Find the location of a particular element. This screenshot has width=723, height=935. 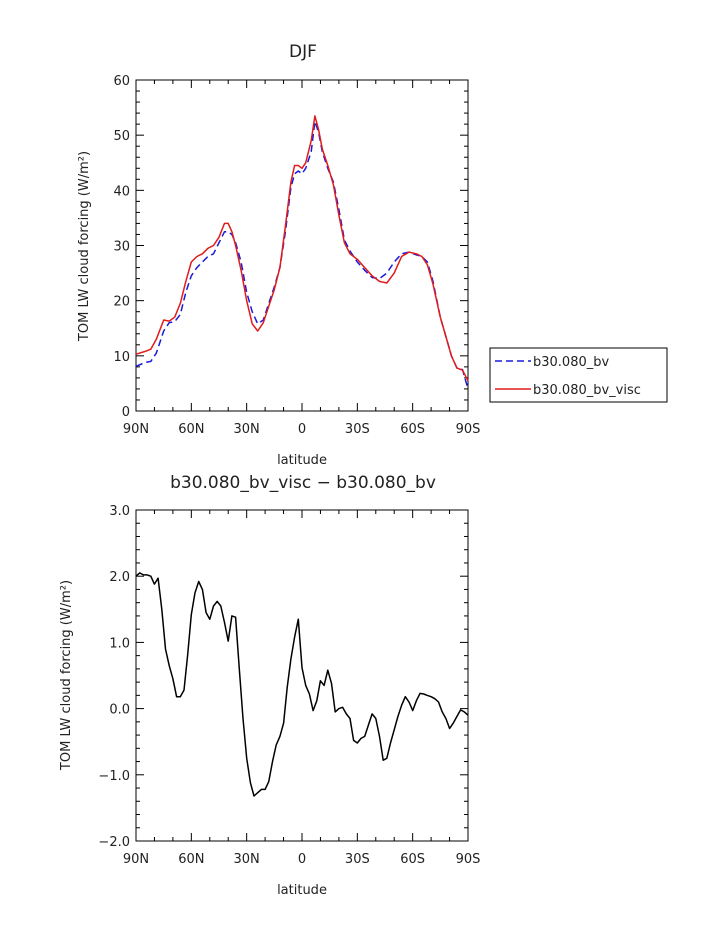

legend: b30.080_bv b30.080_bv_visc is located at coordinates (578, 375).